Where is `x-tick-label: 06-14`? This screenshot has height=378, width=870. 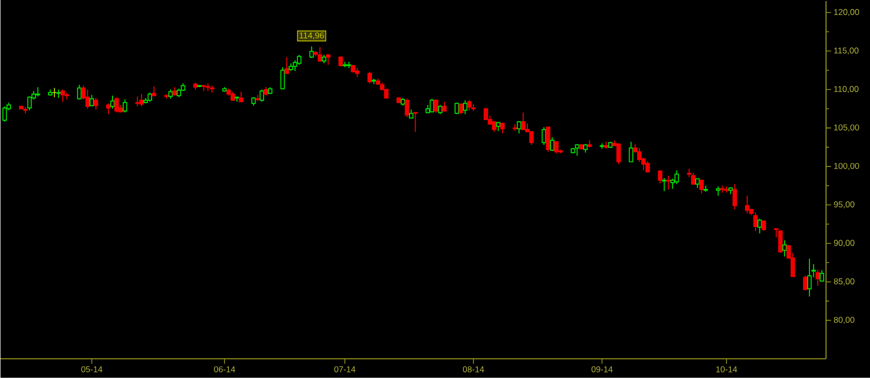 x-tick-label: 06-14 is located at coordinates (225, 369).